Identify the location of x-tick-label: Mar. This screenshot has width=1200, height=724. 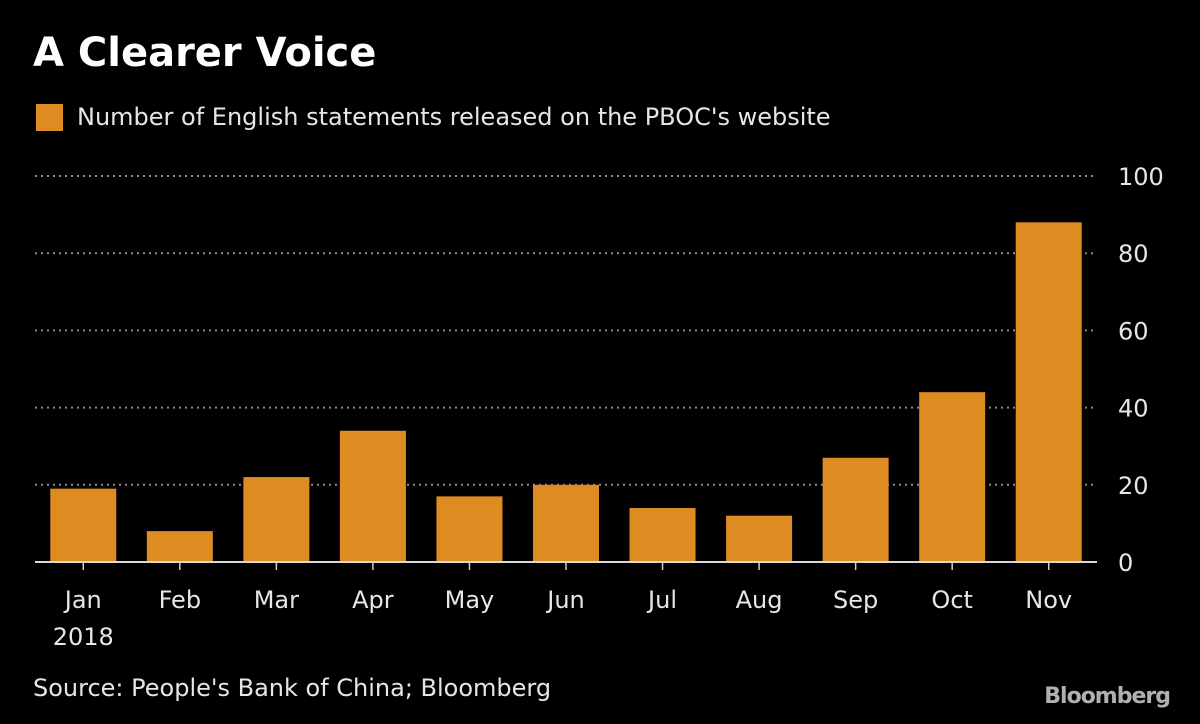
(276, 600).